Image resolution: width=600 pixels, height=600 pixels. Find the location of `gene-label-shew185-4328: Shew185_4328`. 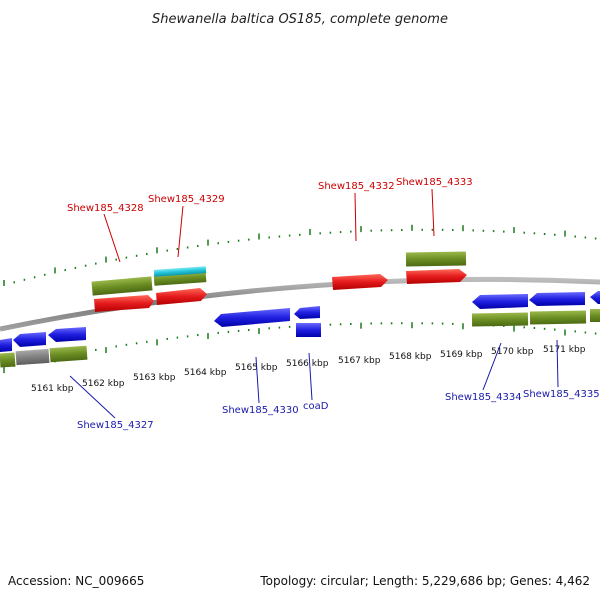

gene-label-shew185-4328: Shew185_4328 is located at coordinates (105, 208).